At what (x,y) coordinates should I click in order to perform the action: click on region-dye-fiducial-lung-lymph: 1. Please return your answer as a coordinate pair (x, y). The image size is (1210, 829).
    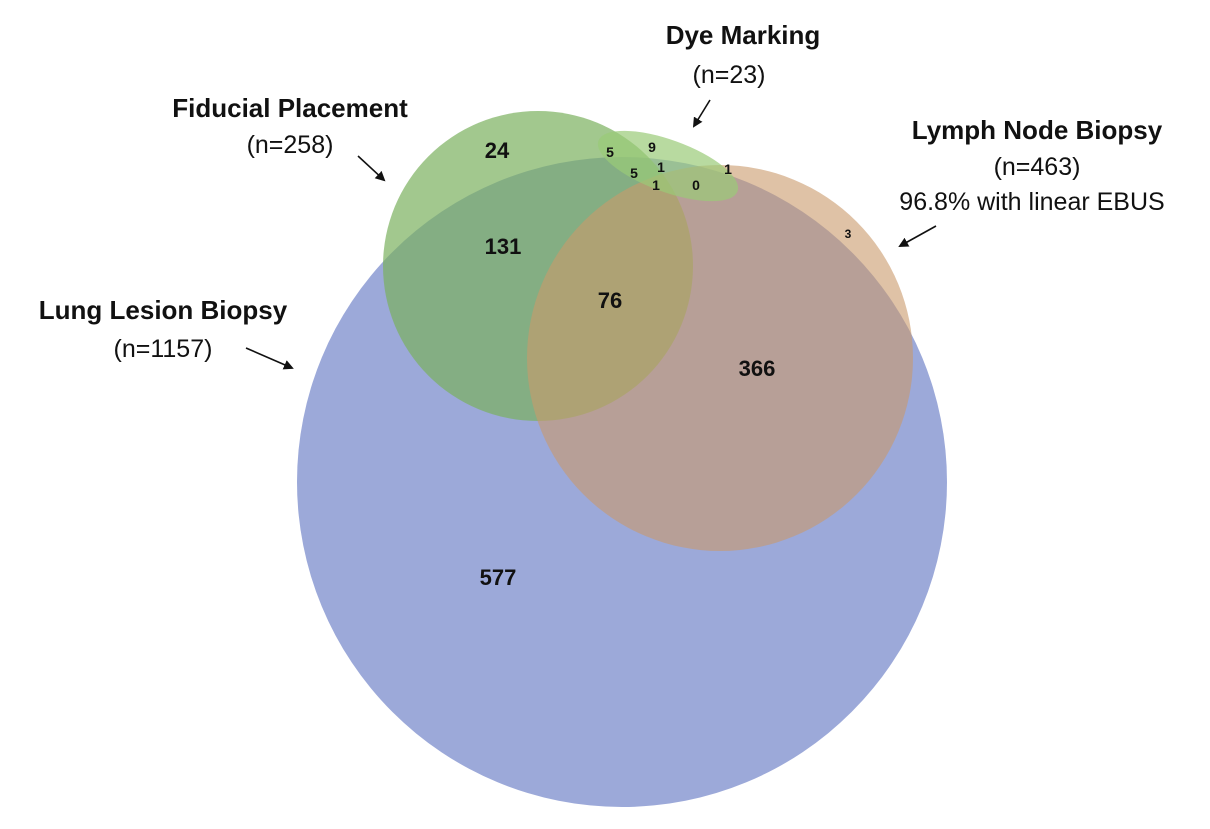
    Looking at the image, I should click on (656, 185).